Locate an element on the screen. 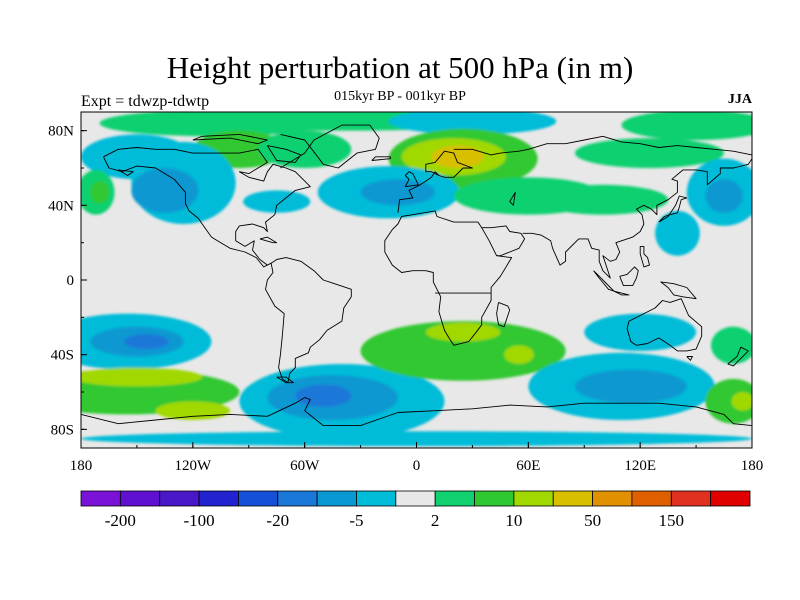 Image resolution: width=800 pixels, height=600 pixels. y-axis: 80N 40N 0 40S 80S is located at coordinates (67, 281).